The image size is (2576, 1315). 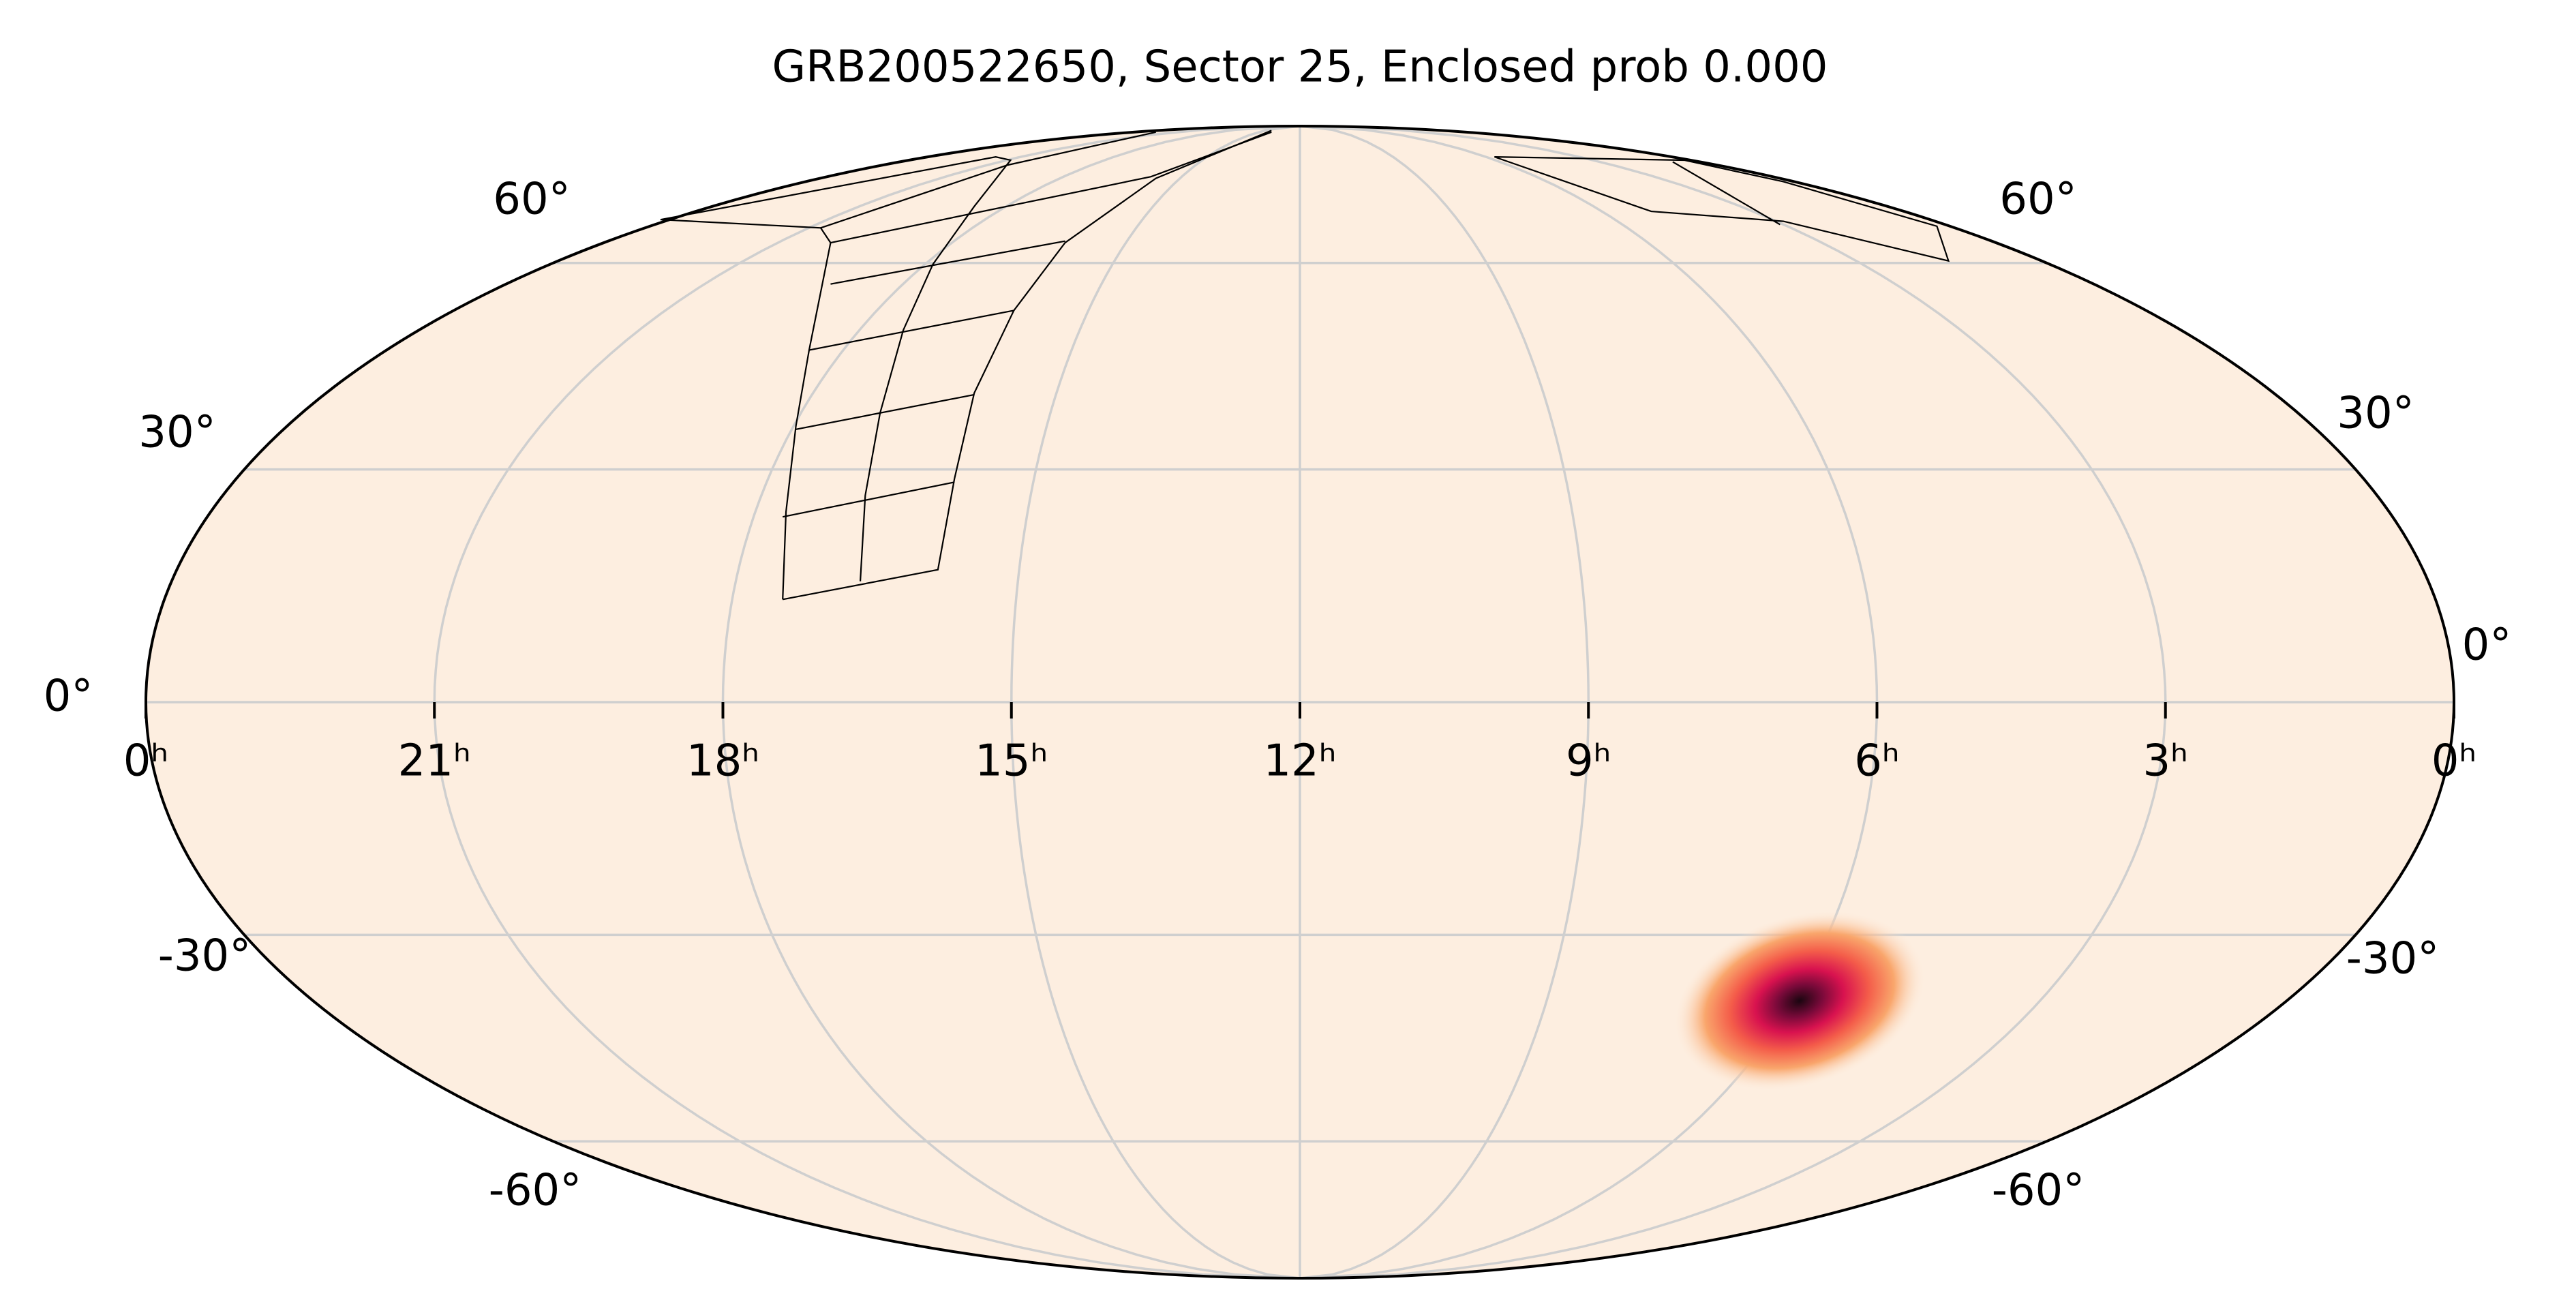 I want to click on ra-tick-label: 18ʰ, so click(x=723, y=761).